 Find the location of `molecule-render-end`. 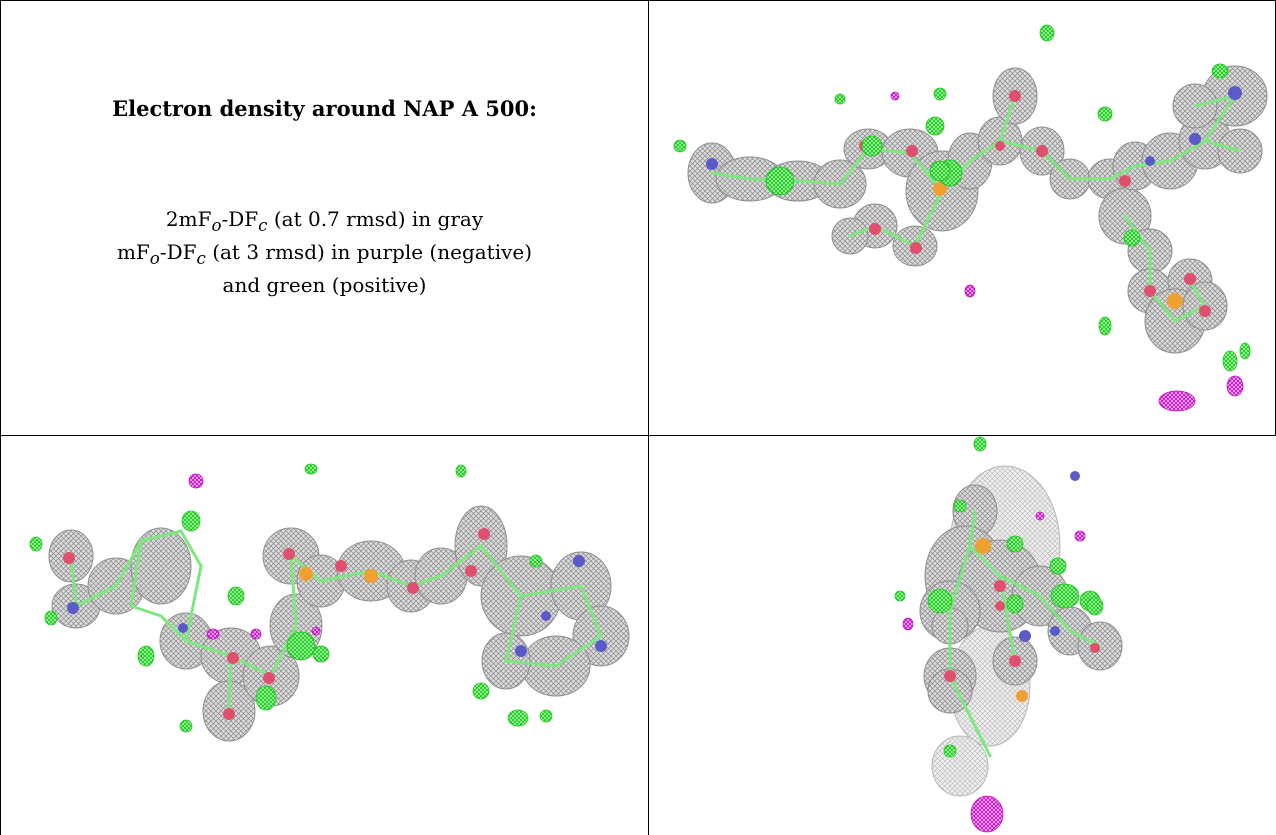

molecule-render-end is located at coordinates (1008, 634).